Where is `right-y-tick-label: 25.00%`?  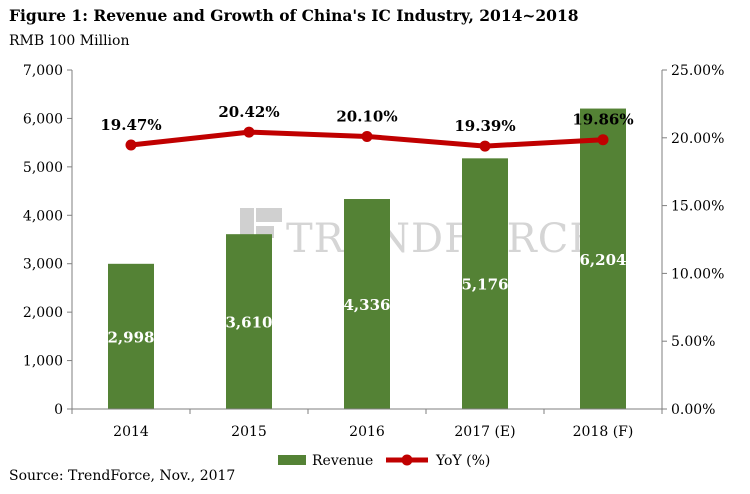
right-y-tick-label: 25.00% is located at coordinates (697, 71).